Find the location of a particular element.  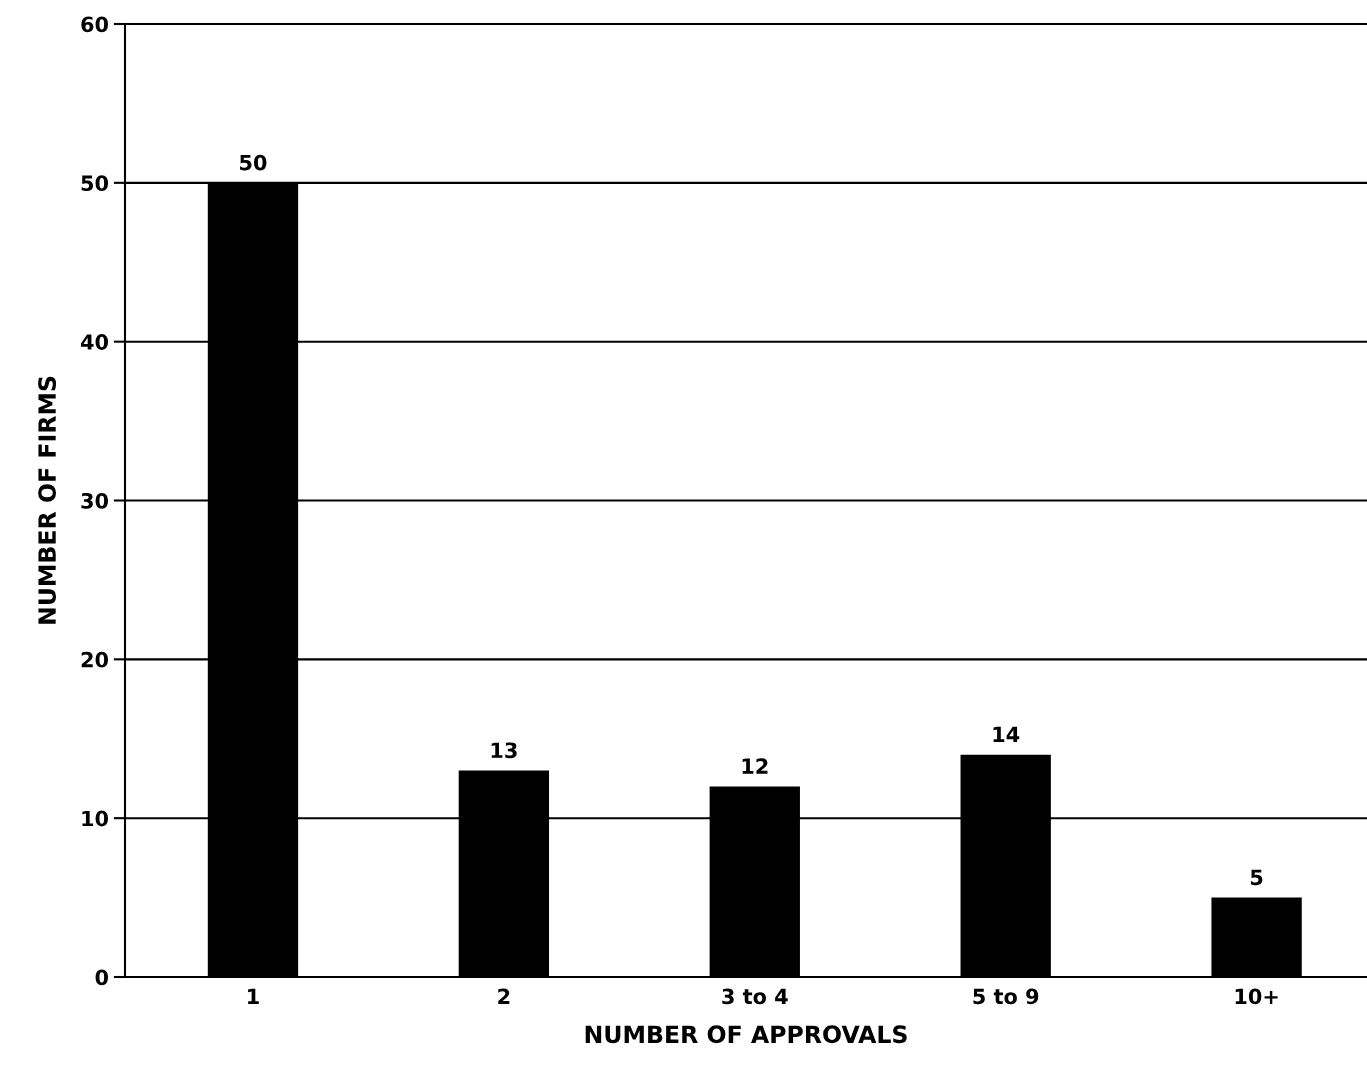

data-label: 13 is located at coordinates (504, 750).